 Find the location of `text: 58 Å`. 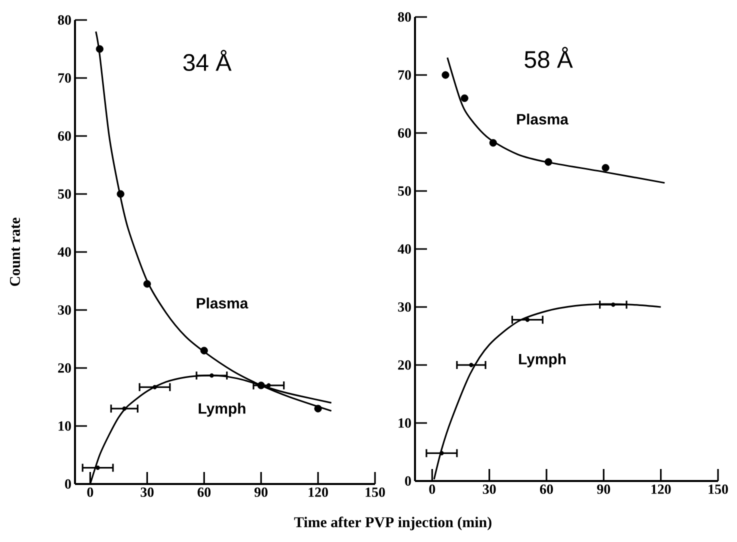

text: 58 Å is located at coordinates (548, 57).